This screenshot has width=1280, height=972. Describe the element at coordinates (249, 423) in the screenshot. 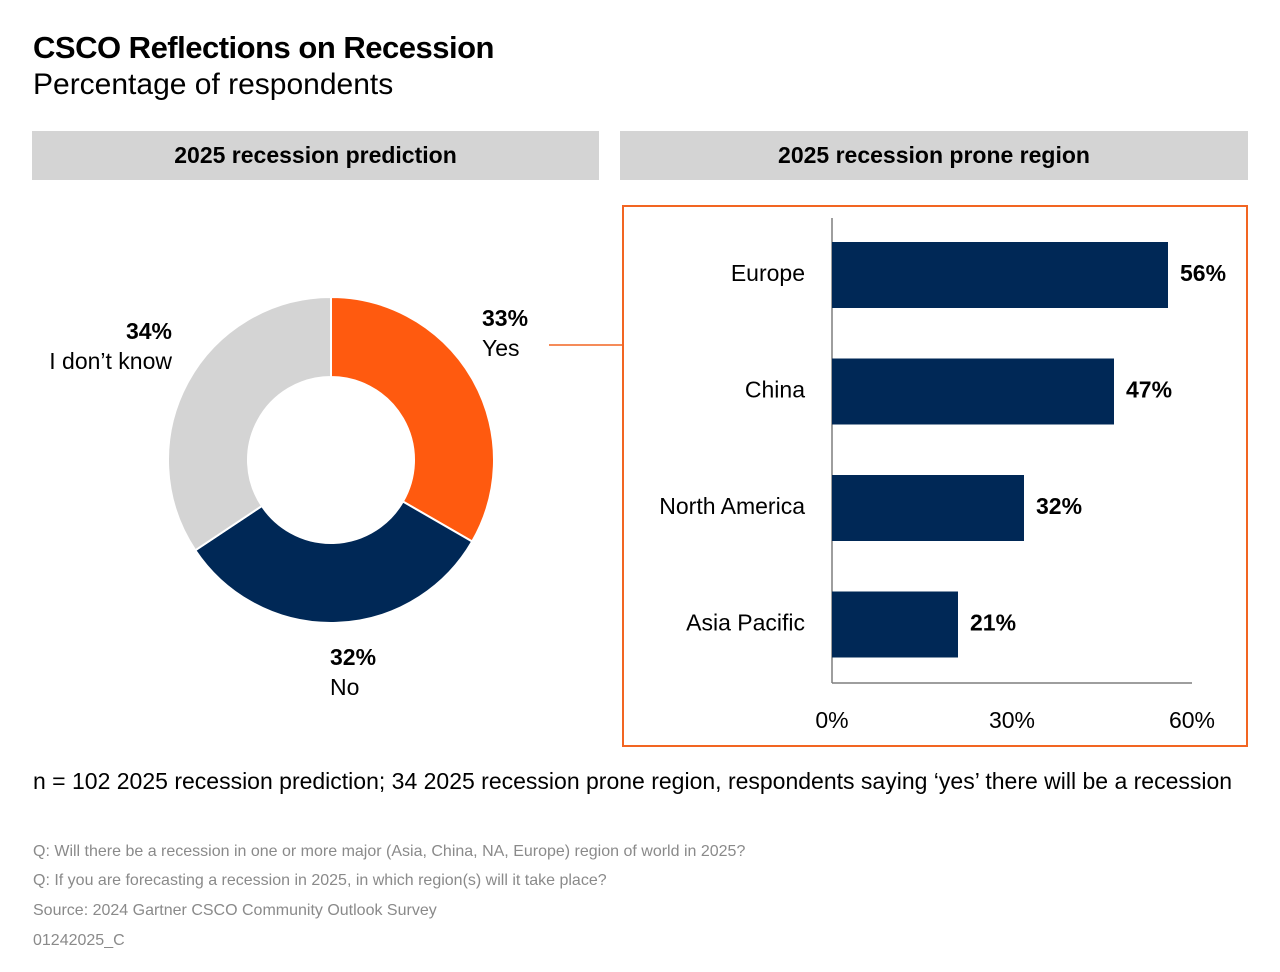

I see `donut-slice-i-don-t-know` at that location.